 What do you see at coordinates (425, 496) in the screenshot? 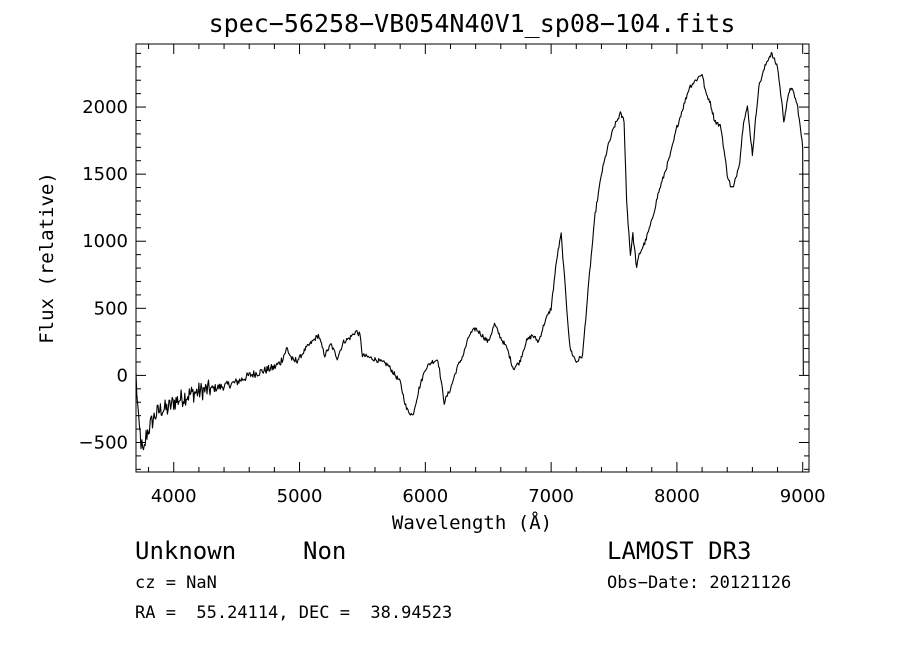
I see `x-tick-label: 6000` at bounding box center [425, 496].